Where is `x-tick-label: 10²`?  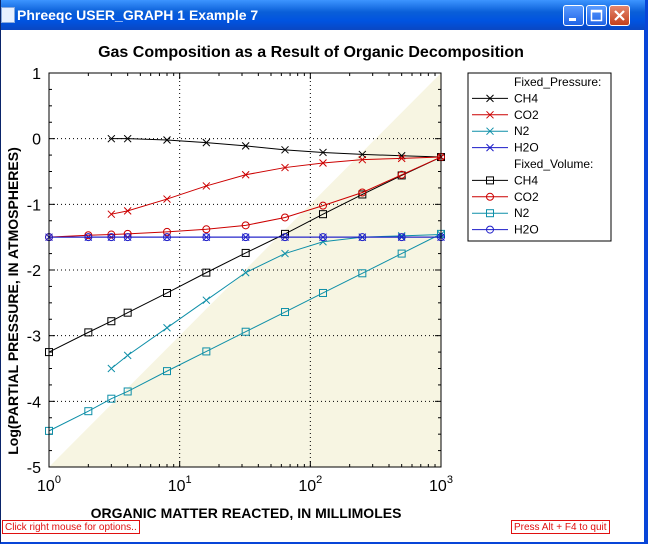 x-tick-label: 10² is located at coordinates (310, 484).